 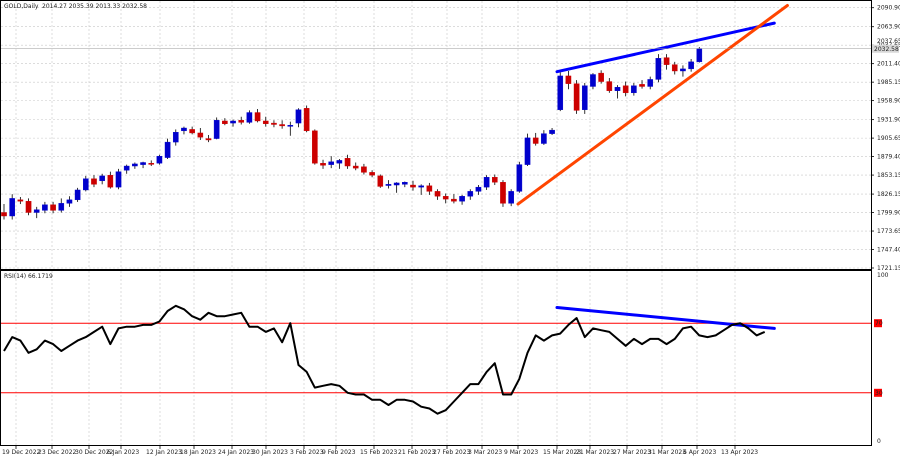 I want to click on current-price-box, so click(x=885, y=48).